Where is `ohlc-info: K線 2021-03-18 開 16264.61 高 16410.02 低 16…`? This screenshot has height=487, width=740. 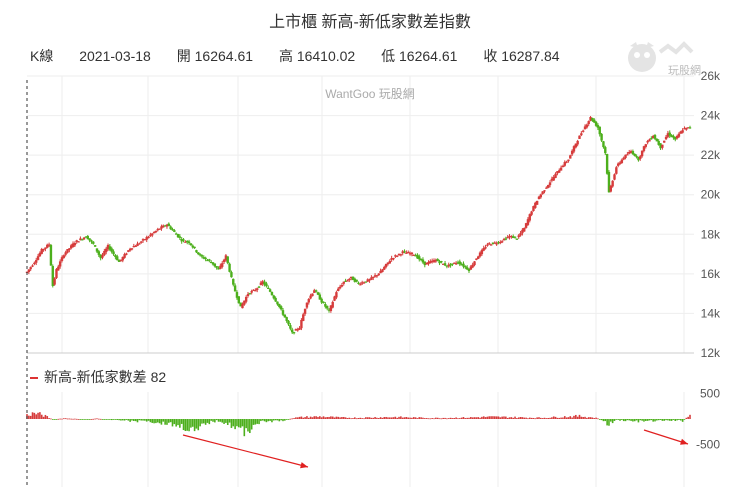 ohlc-info: K線 2021-03-18 開 16264.61 高 16410.02 低 16… is located at coordinates (306, 56).